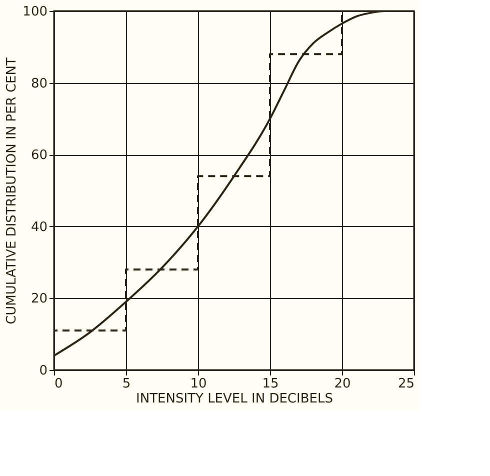 The height and width of the screenshot is (476, 490). What do you see at coordinates (342, 384) in the screenshot?
I see `x-tick-label: 20` at bounding box center [342, 384].